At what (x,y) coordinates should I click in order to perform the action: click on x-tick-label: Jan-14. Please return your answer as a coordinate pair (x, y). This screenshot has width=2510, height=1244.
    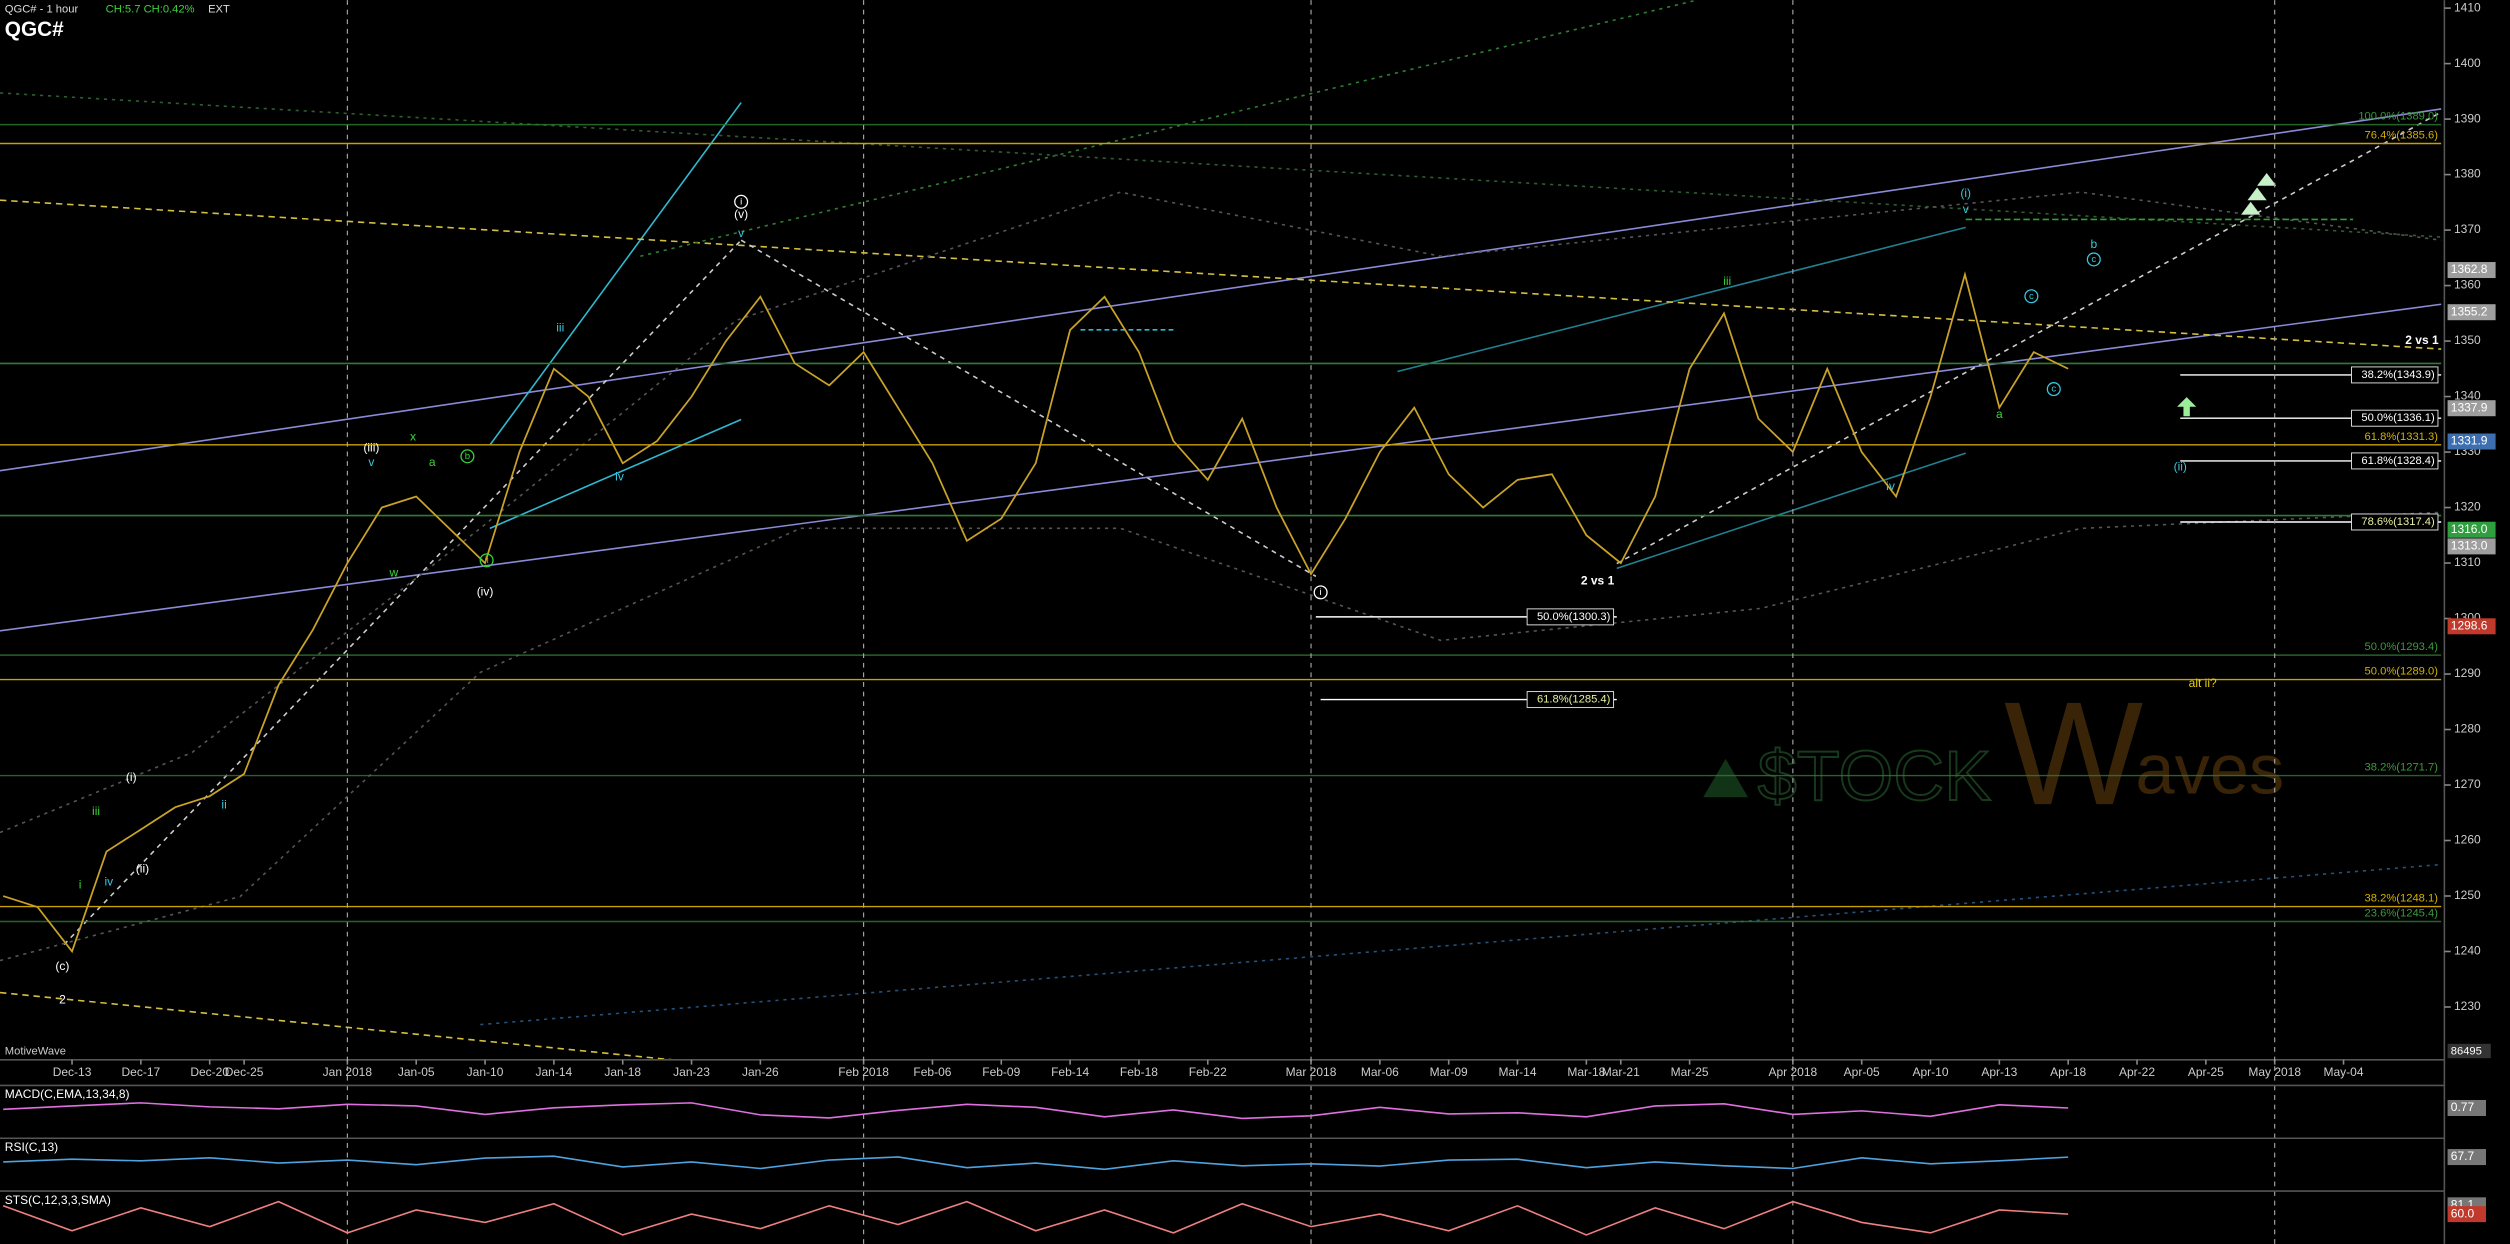
    Looking at the image, I should click on (554, 1072).